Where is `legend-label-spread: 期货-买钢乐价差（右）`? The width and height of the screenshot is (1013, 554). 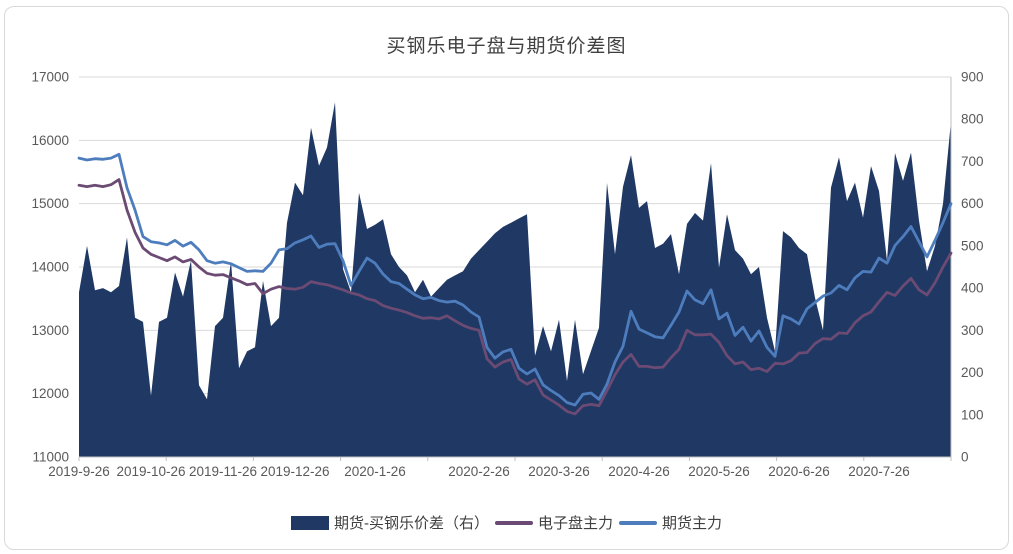
legend-label-spread: 期货-买钢乐价差（右） is located at coordinates (411, 523).